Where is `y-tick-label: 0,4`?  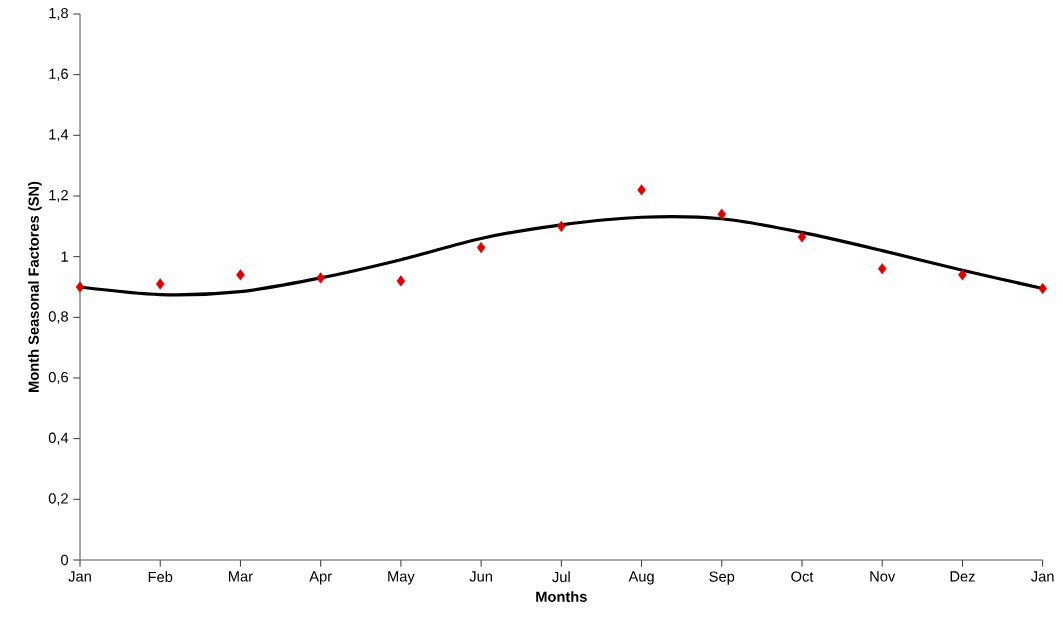
y-tick-label: 0,4 is located at coordinates (58, 438).